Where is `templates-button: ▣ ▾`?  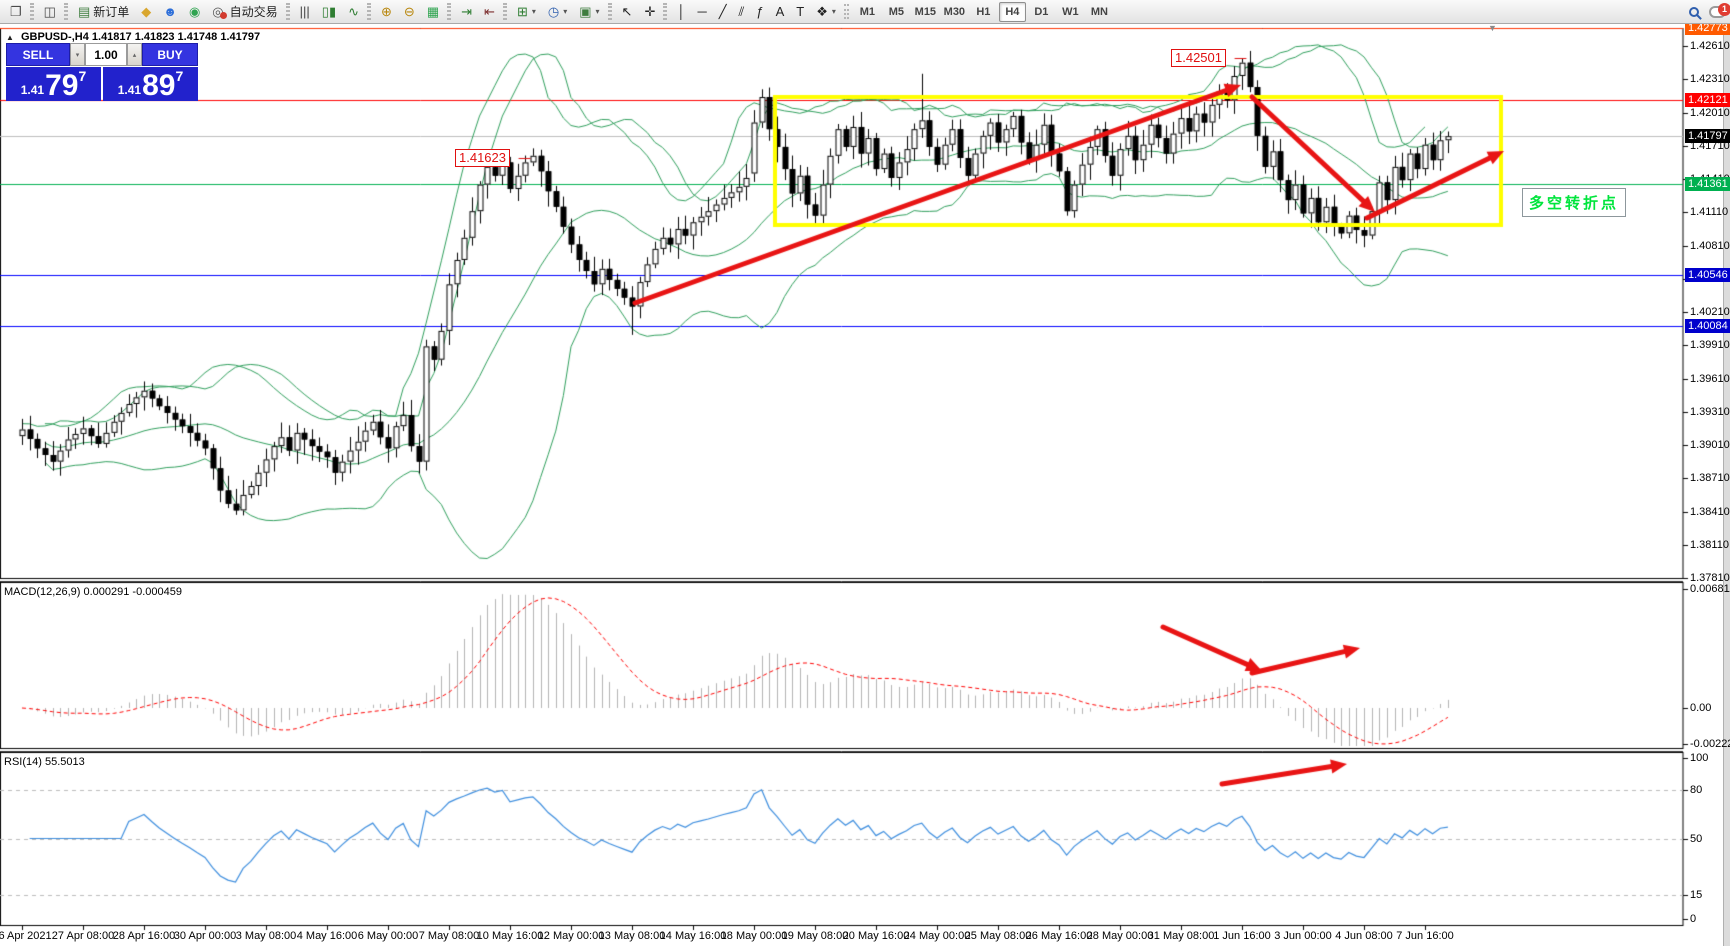 templates-button: ▣ ▾ is located at coordinates (589, 12).